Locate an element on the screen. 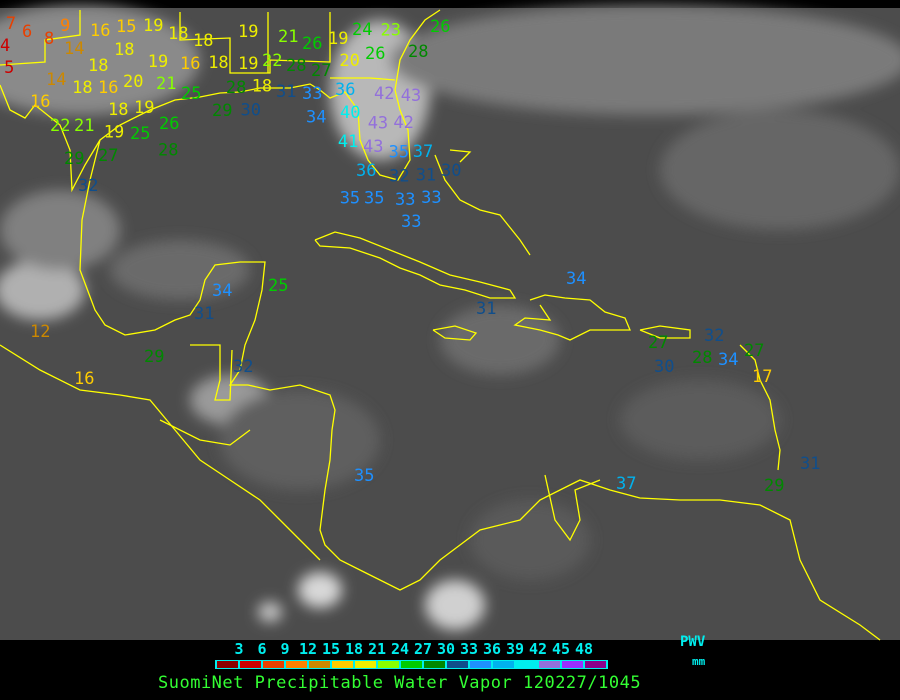 Image resolution: width=900 pixels, height=700 pixels. pwv-color-scale is located at coordinates (411, 664).